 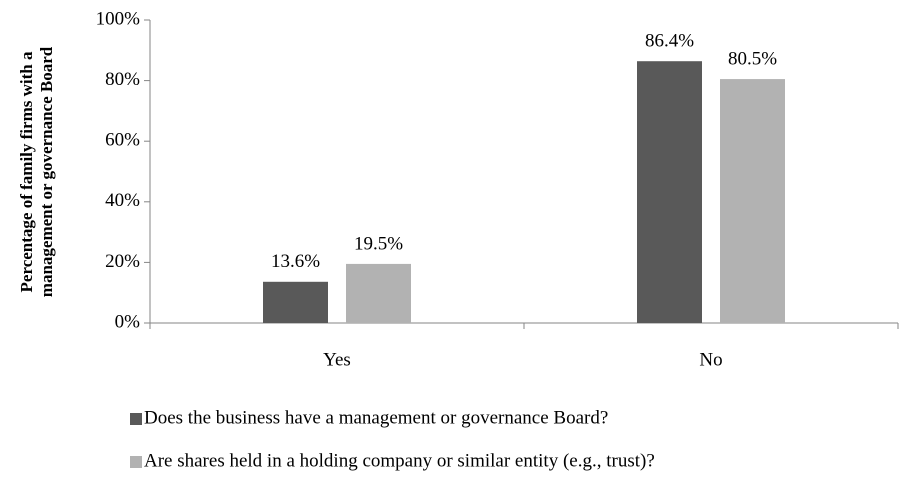 What do you see at coordinates (122, 200) in the screenshot?
I see `y-tick-label: 40%` at bounding box center [122, 200].